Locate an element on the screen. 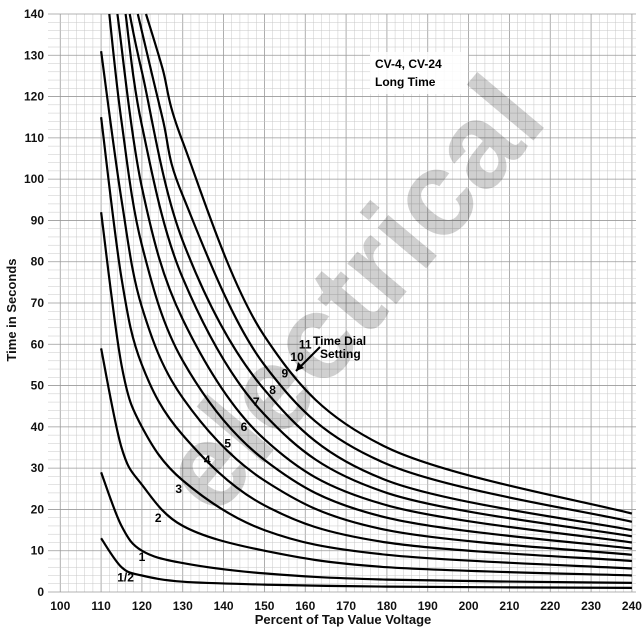  y-tick-label: 70 is located at coordinates (38, 303).